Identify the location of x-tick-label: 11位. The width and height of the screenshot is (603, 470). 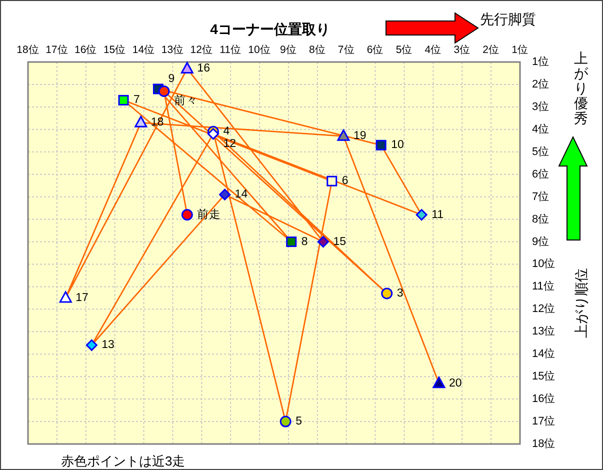
(231, 50).